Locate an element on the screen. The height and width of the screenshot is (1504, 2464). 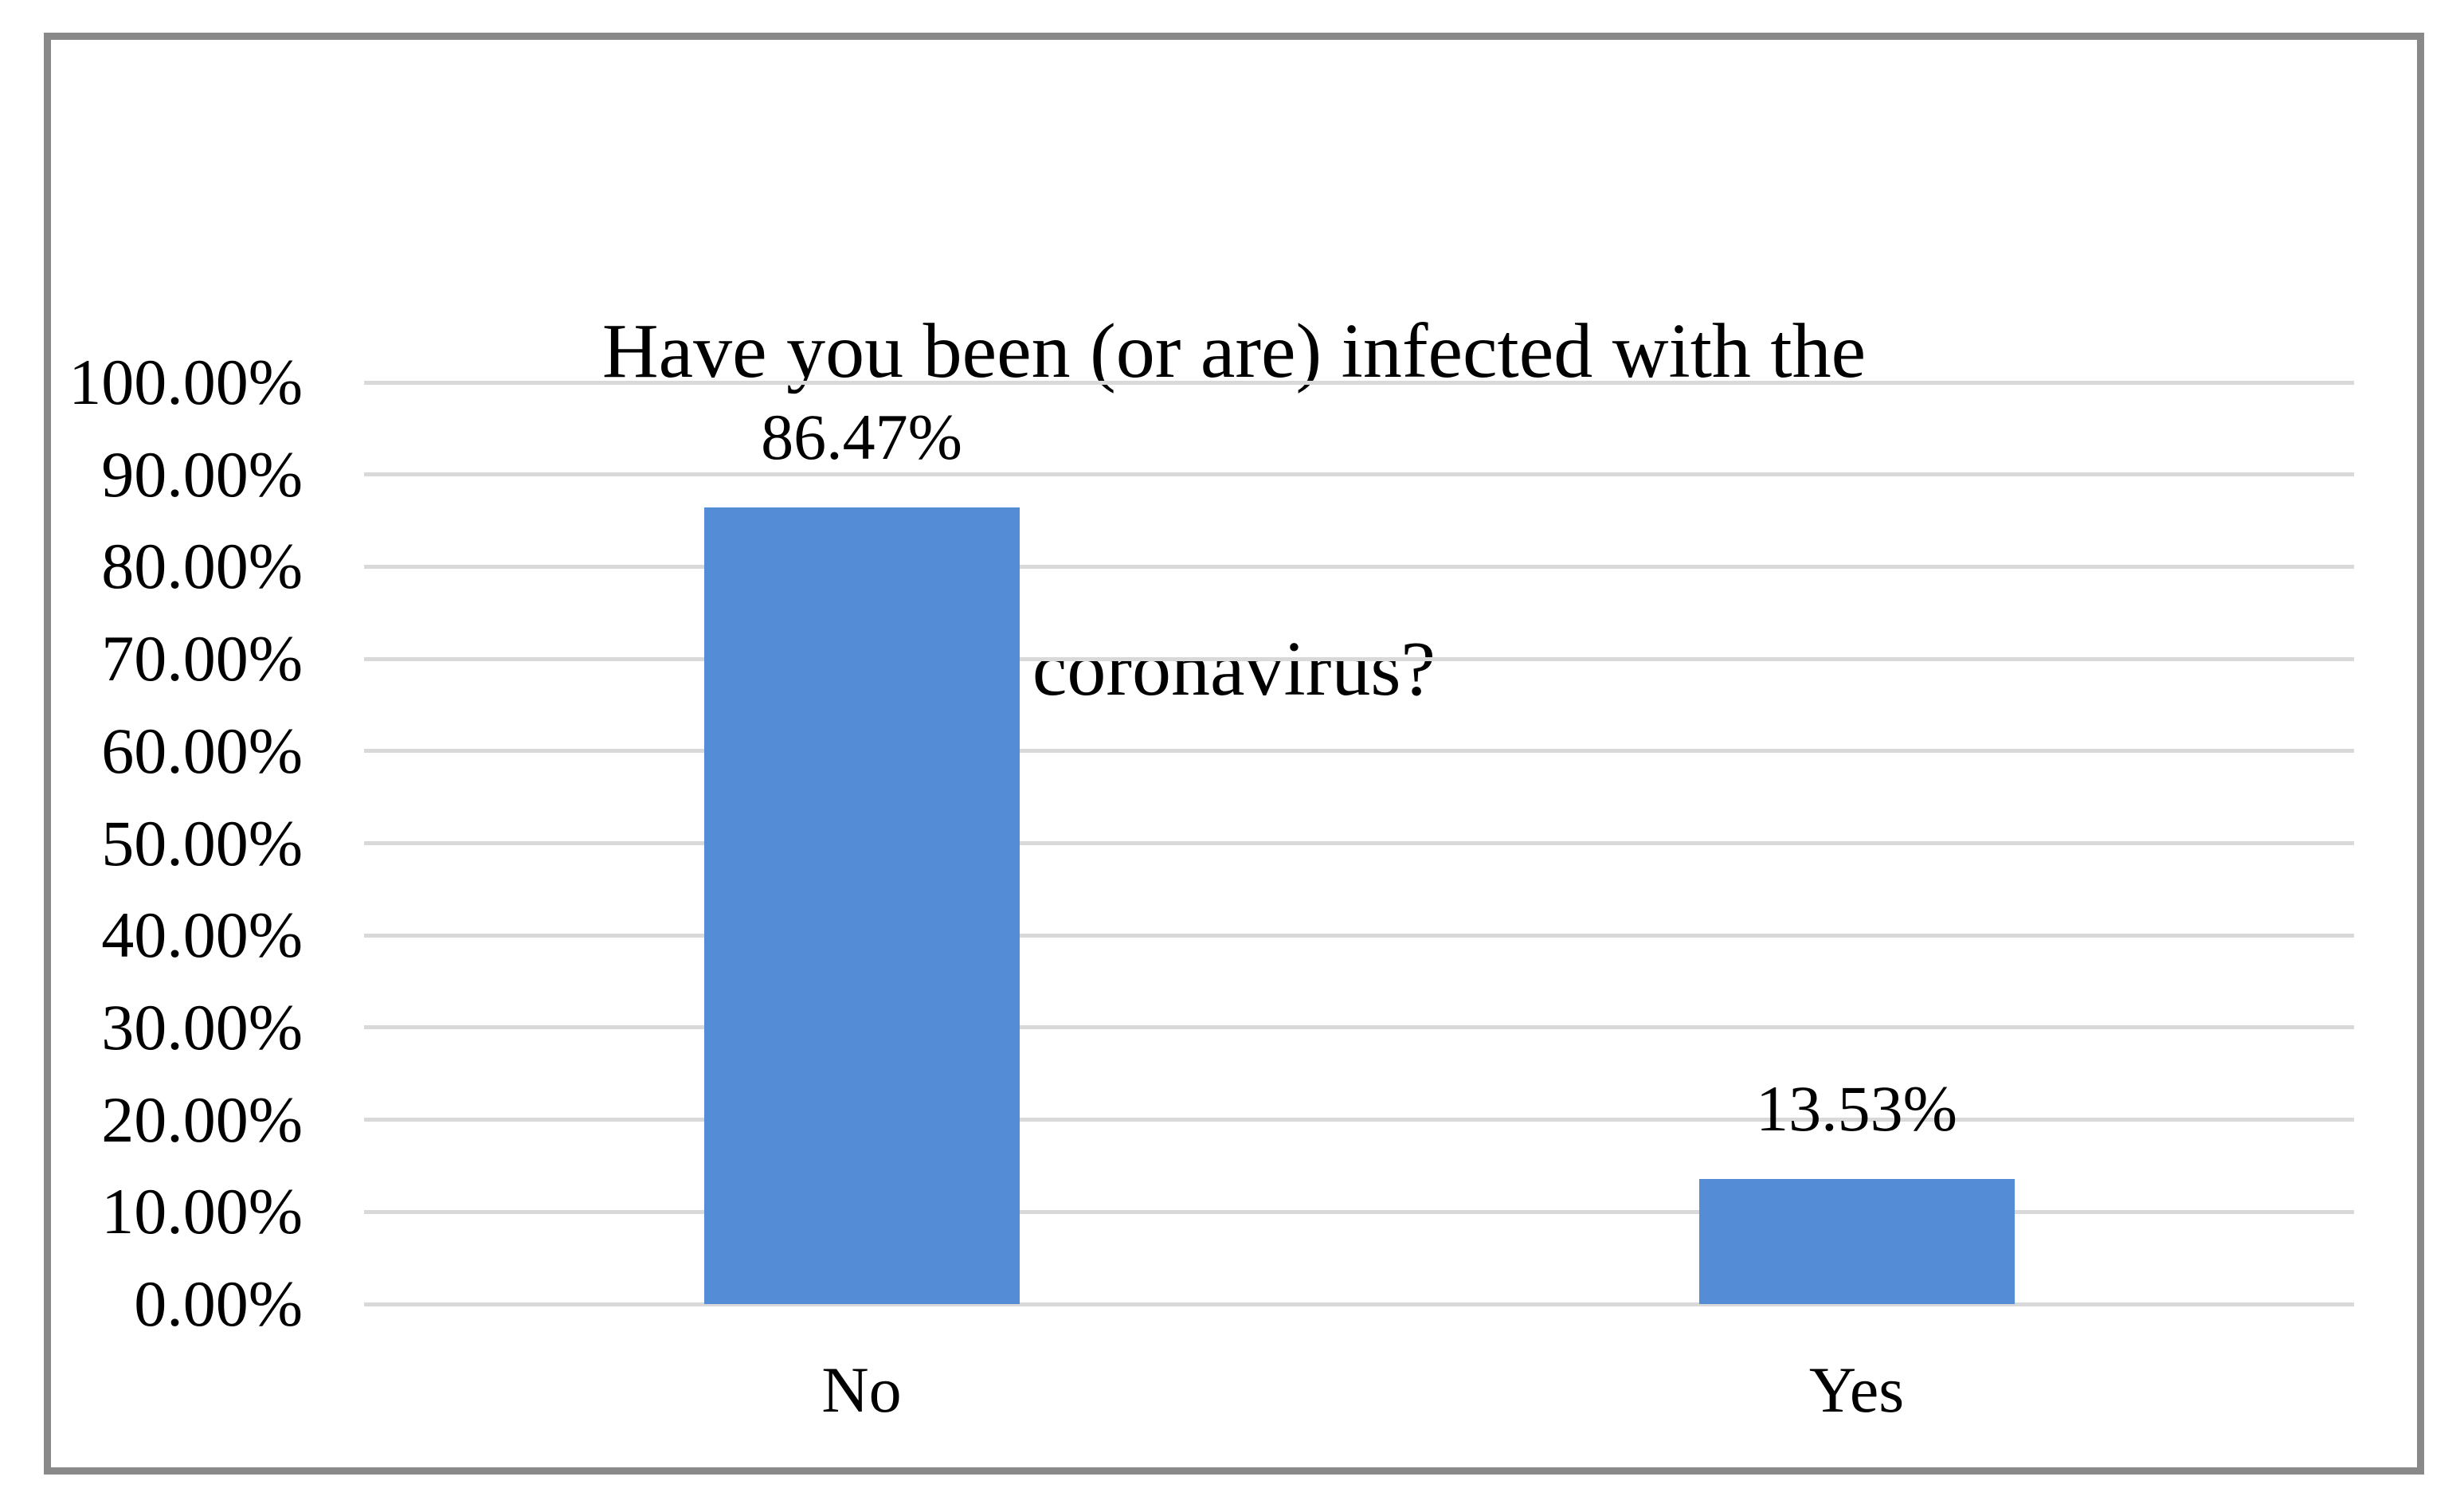
y-axis-tick-label: 60.00% is located at coordinates (202, 750).